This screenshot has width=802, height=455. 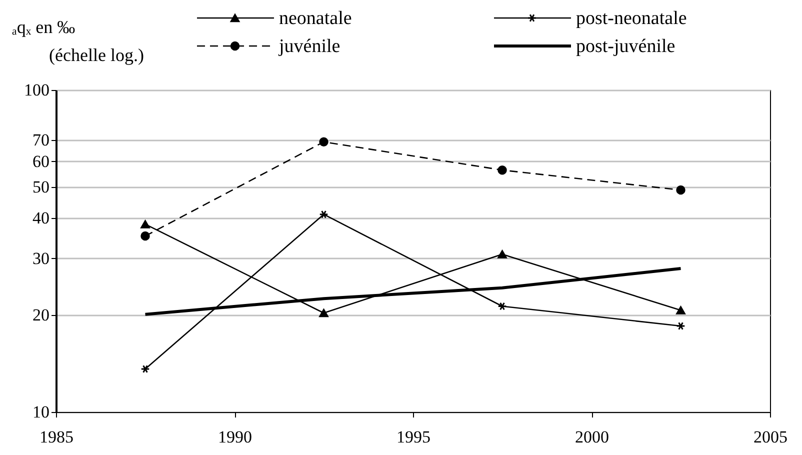 I want to click on y-tick-label: 30, so click(x=41, y=258).